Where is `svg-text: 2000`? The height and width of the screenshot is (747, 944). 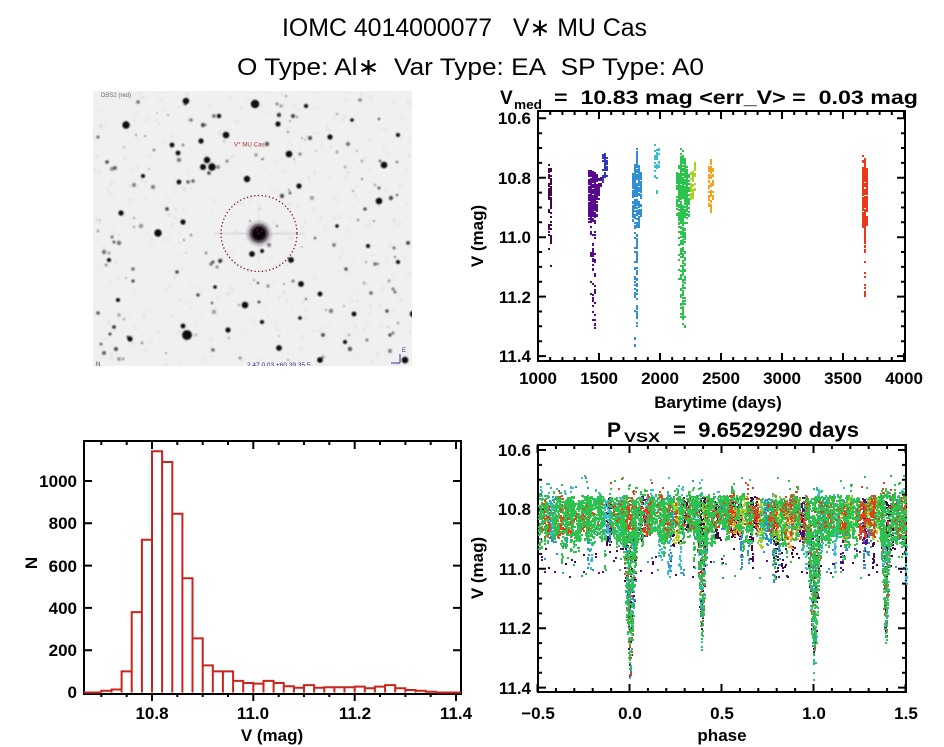 svg-text: 2000 is located at coordinates (660, 378).